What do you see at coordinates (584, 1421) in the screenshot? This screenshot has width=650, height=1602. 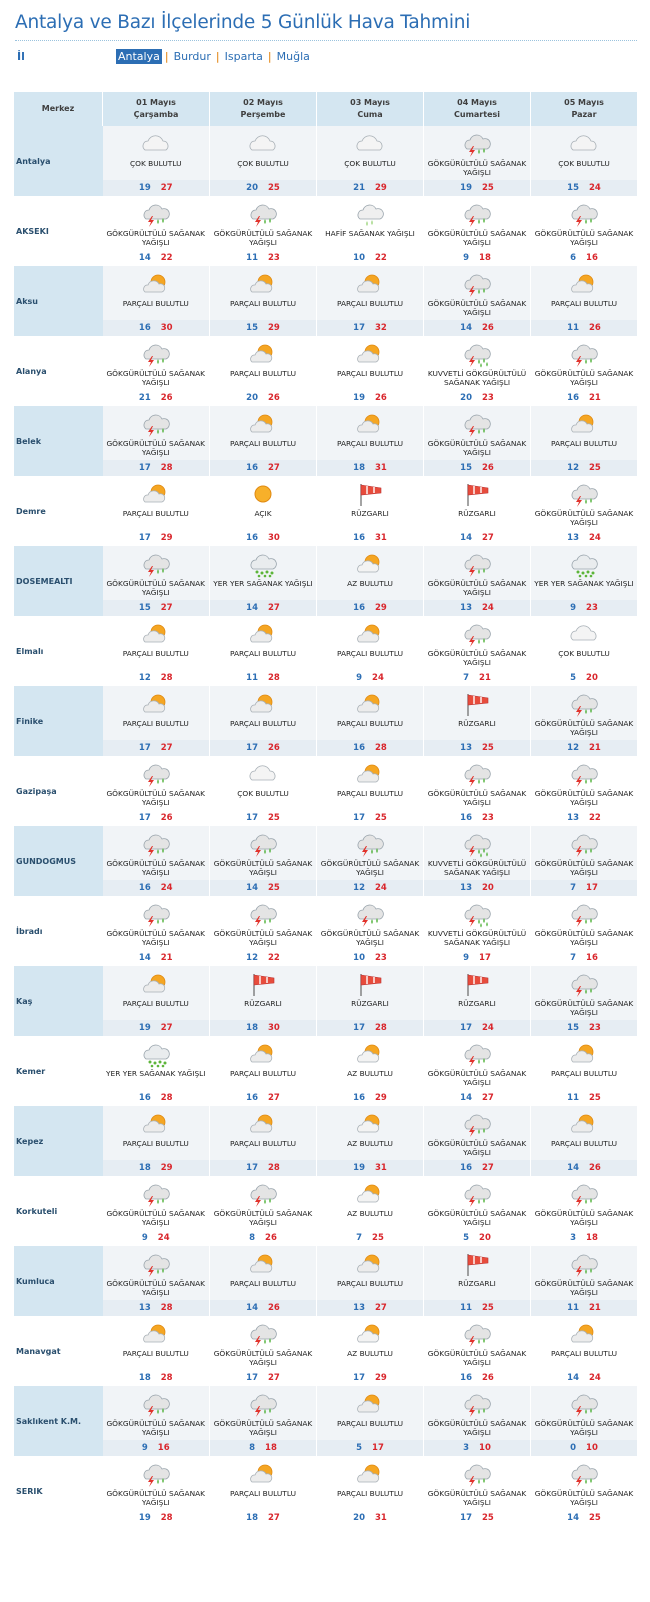 I see `forecast-cell: GÖKGÜRÜLTÜLÜ SAĞANAK YAĞIŞLI 0 10` at bounding box center [584, 1421].